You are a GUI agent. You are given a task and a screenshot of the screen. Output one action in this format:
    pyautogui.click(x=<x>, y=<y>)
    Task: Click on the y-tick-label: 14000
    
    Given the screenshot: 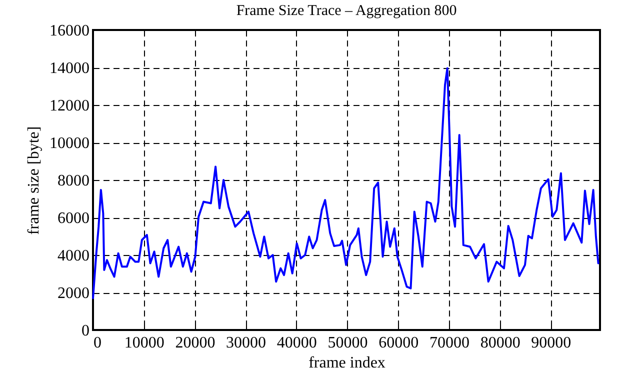 What is the action you would take?
    pyautogui.click(x=70, y=68)
    